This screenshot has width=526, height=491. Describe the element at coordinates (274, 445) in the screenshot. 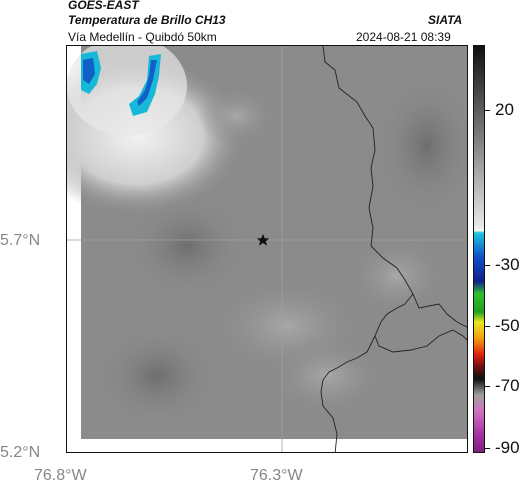

I see `no-data-bottom` at that location.